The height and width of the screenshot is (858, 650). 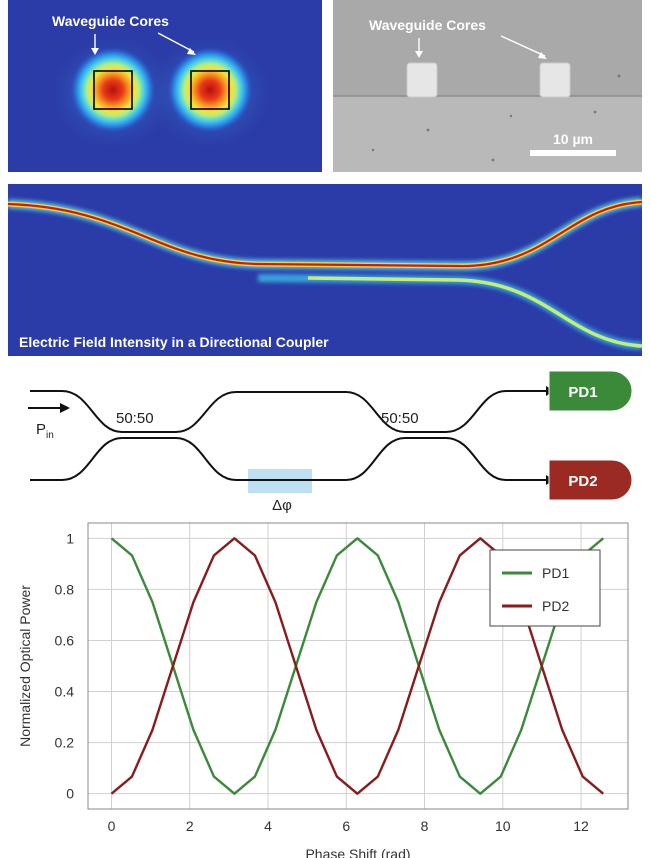 What do you see at coordinates (325, 234) in the screenshot?
I see `upper-waveguide-field` at bounding box center [325, 234].